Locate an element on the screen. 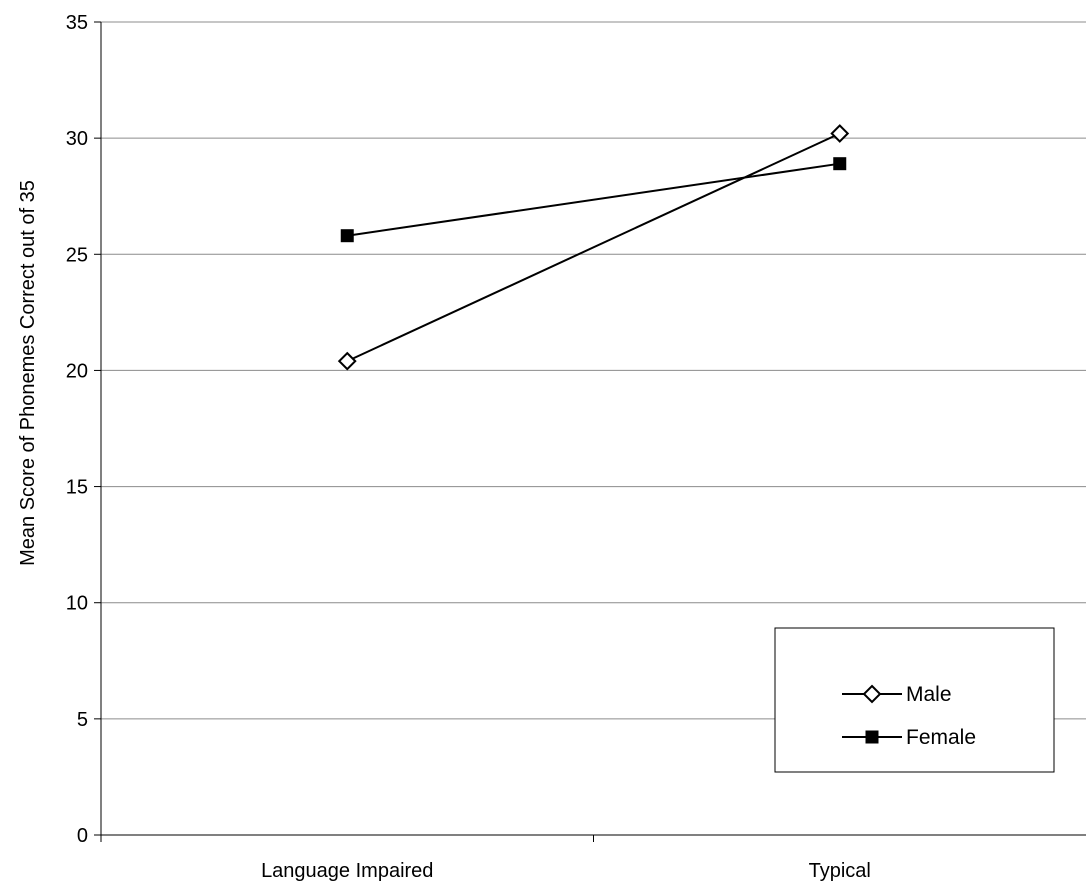  y-tick-label: 35 is located at coordinates (77, 23).